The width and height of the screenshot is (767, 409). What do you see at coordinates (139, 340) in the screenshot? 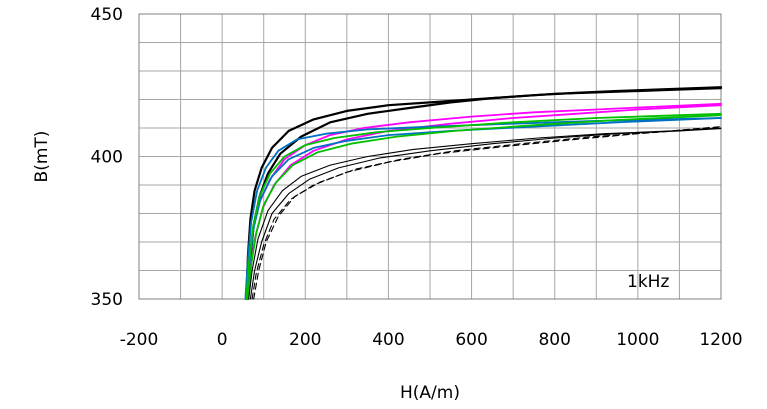
I see `x-tick-label: -200` at bounding box center [139, 340].